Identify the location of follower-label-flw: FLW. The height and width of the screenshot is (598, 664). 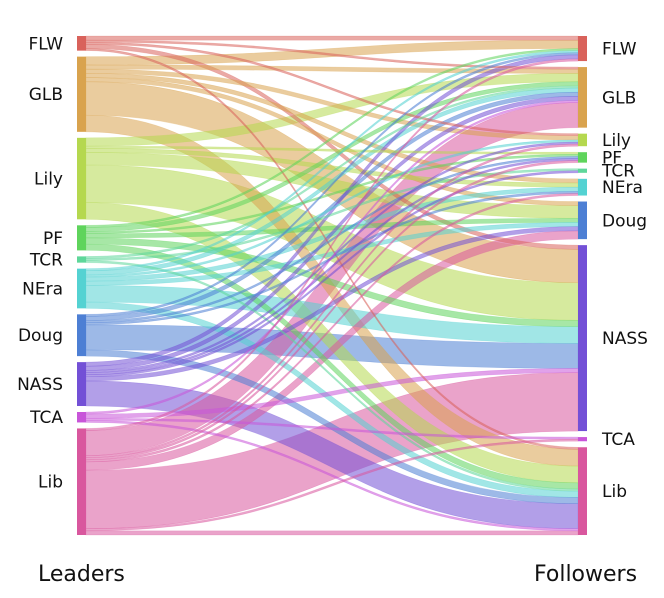
(619, 50).